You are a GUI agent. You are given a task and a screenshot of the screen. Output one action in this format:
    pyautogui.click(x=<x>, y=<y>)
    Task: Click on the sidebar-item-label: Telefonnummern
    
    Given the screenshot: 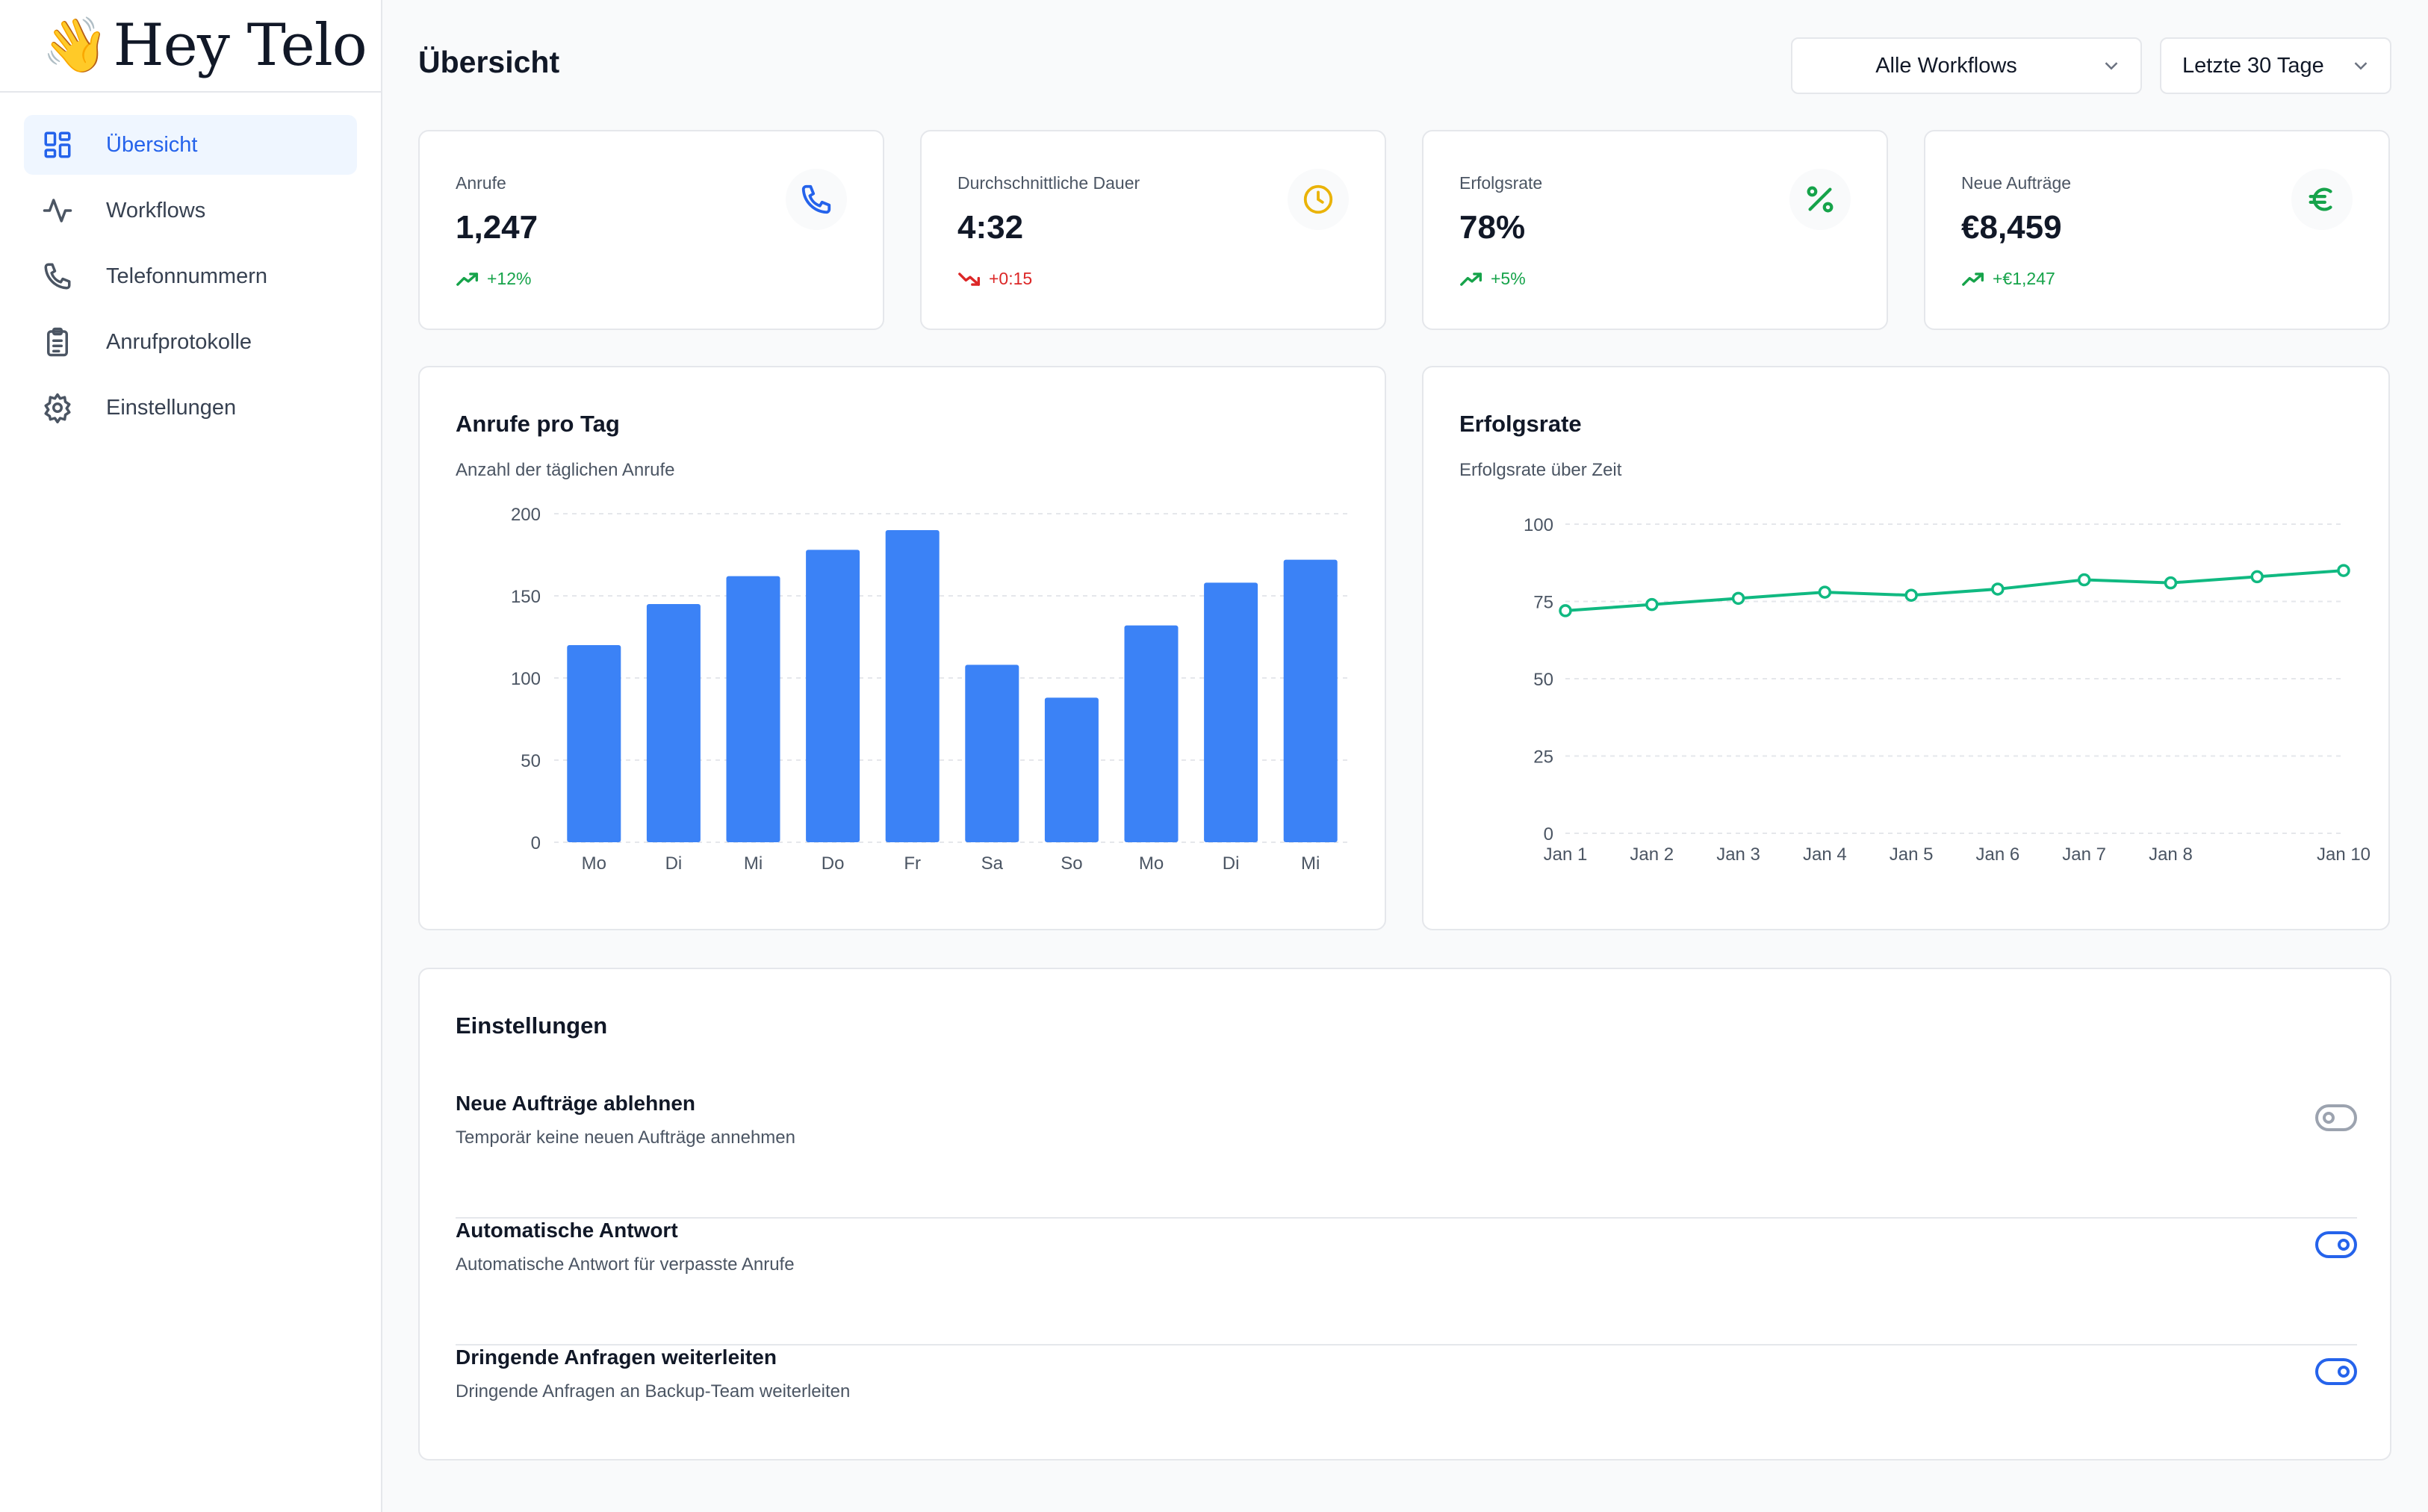 What is the action you would take?
    pyautogui.click(x=187, y=276)
    